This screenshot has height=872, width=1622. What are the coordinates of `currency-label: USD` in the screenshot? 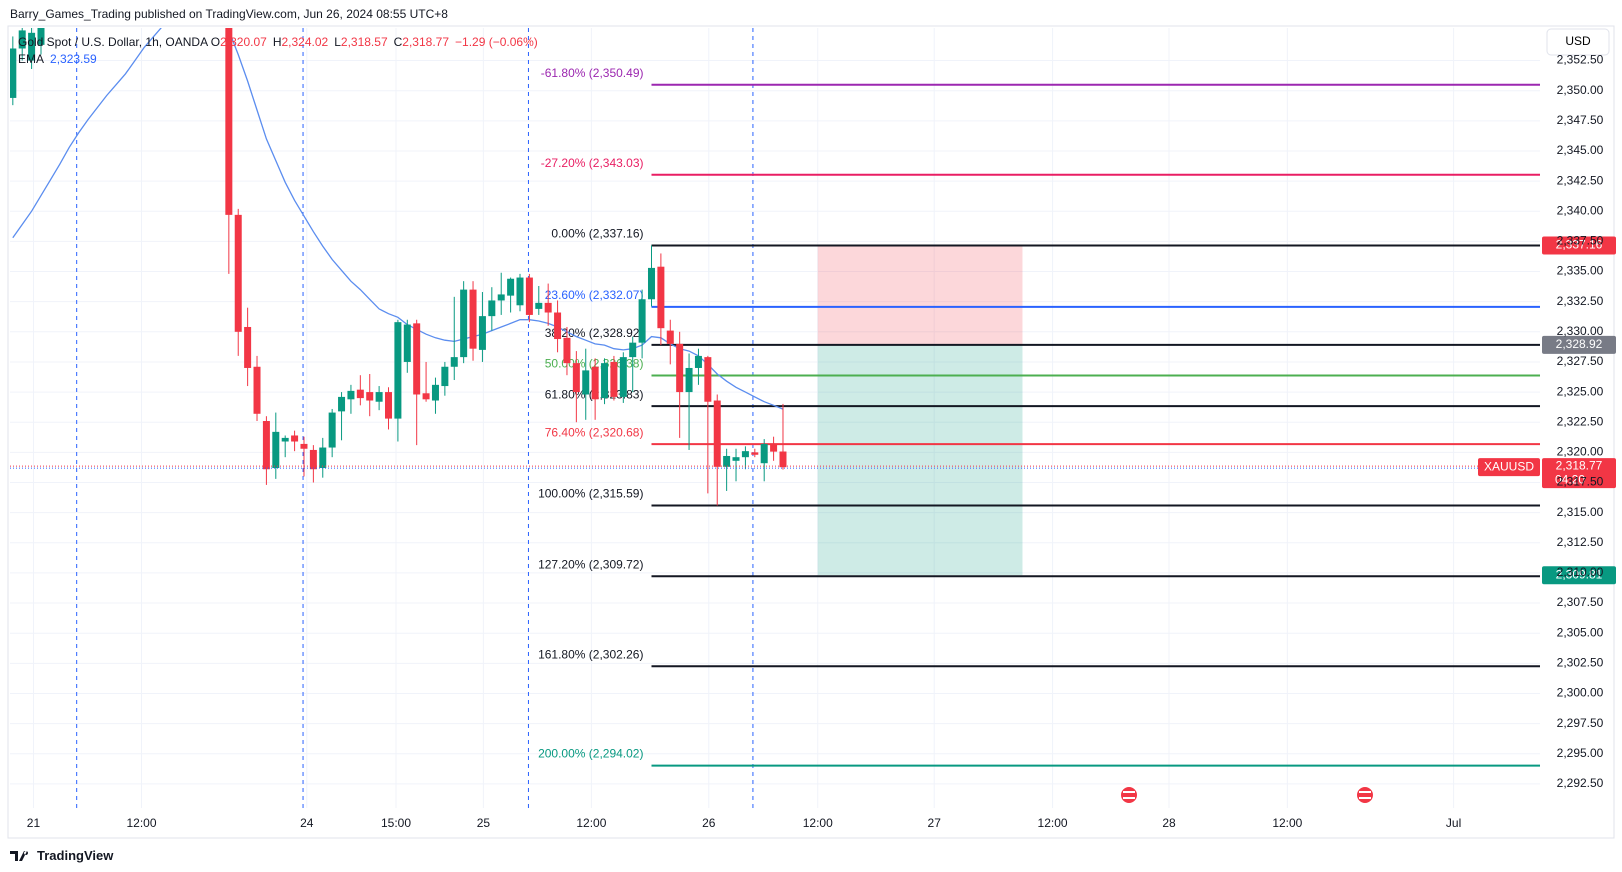 It's located at (1578, 41).